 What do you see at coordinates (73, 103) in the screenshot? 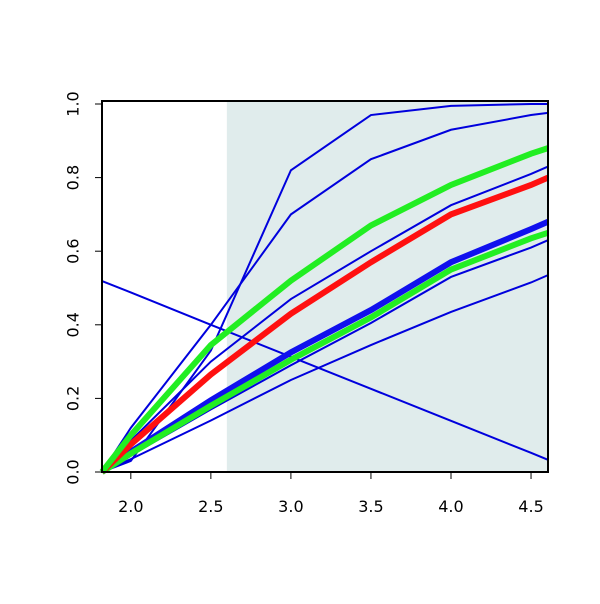
I see `y-tick-label: 1.0` at bounding box center [73, 103].